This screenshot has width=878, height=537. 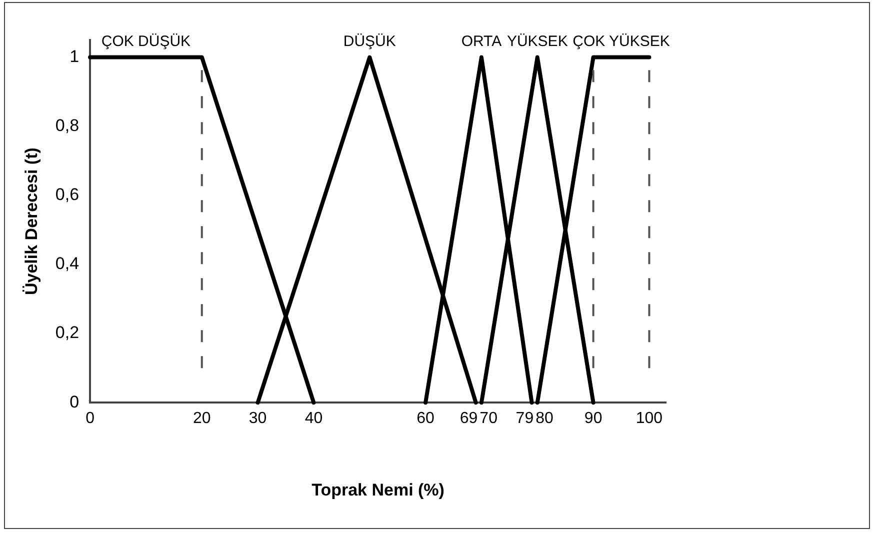 What do you see at coordinates (649, 419) in the screenshot?
I see `x-tick-label: 100` at bounding box center [649, 419].